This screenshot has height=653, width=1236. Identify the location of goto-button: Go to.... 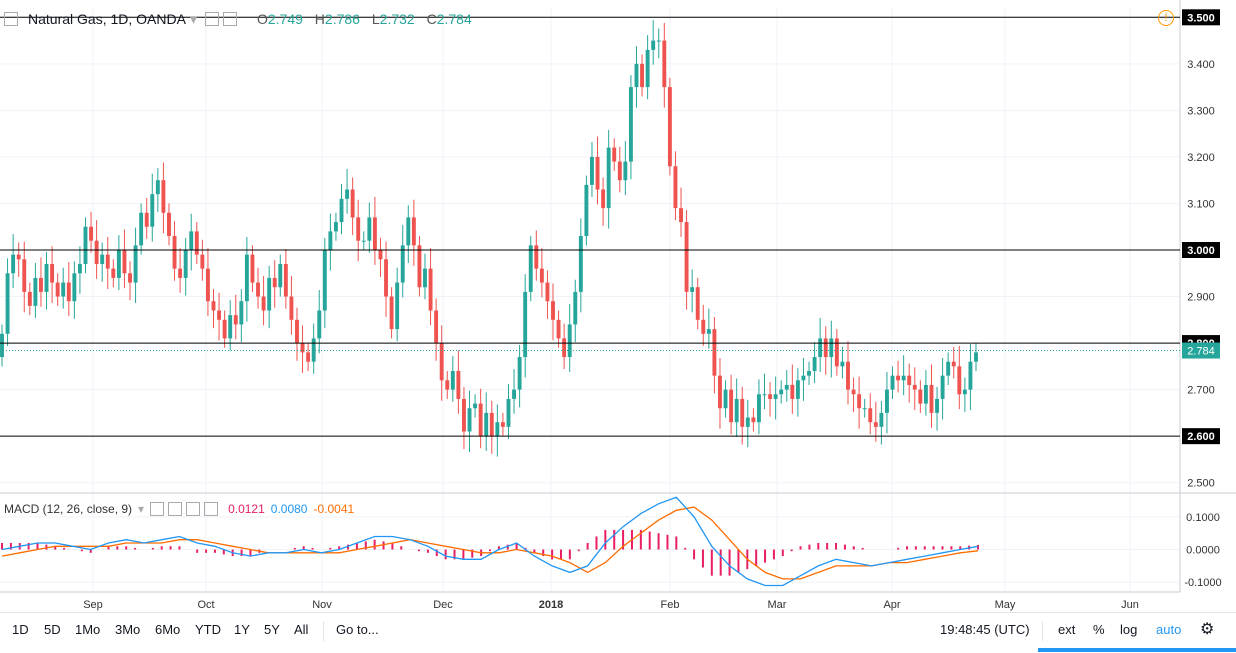
(357, 629).